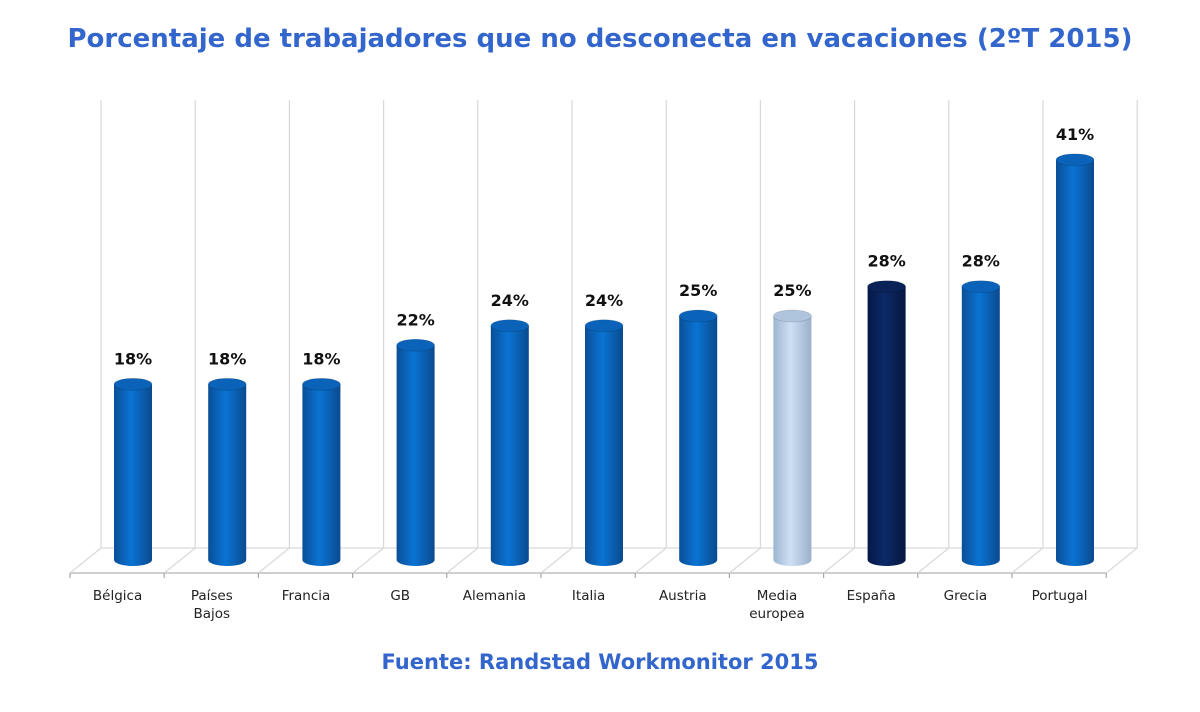 This screenshot has height=712, width=1200. I want to click on category-label: Italia, so click(588, 596).